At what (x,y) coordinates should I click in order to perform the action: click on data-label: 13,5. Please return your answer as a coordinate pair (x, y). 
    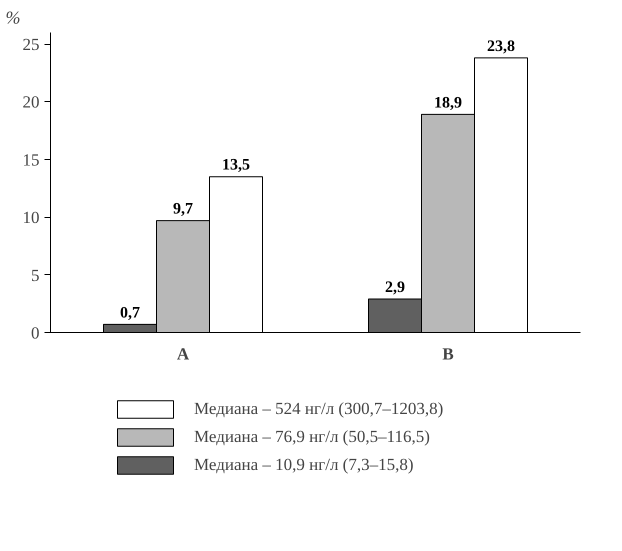
    Looking at the image, I should click on (236, 165).